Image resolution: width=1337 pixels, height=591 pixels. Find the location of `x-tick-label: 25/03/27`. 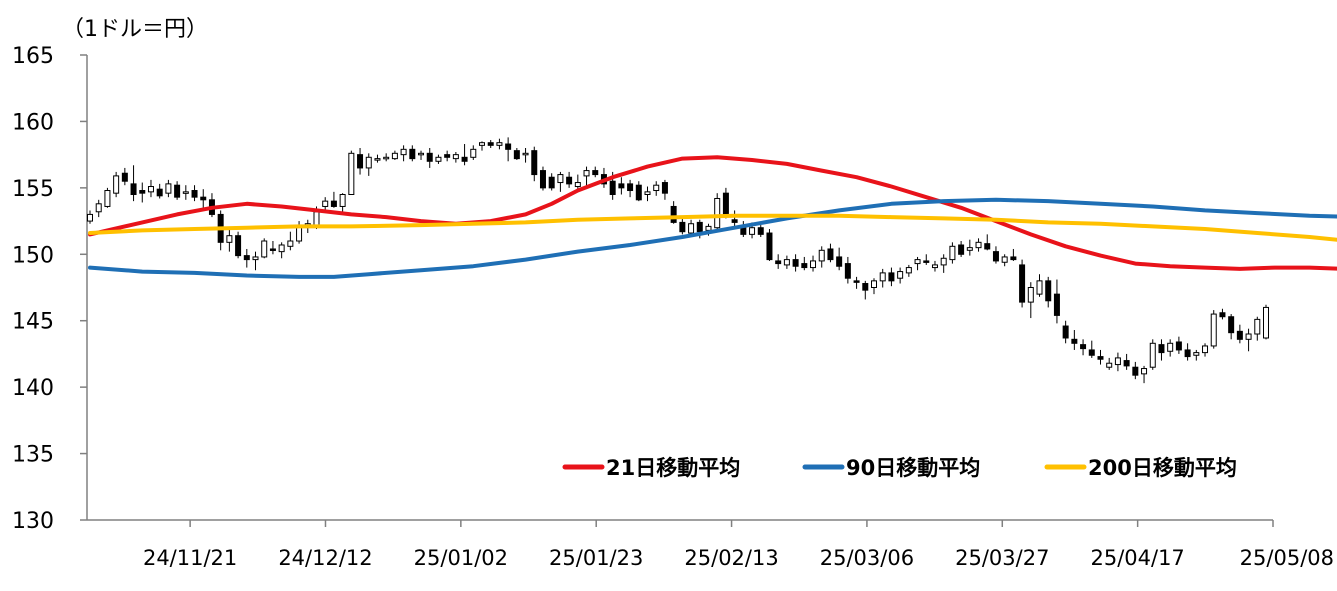

x-tick-label: 25/03/27 is located at coordinates (1002, 558).